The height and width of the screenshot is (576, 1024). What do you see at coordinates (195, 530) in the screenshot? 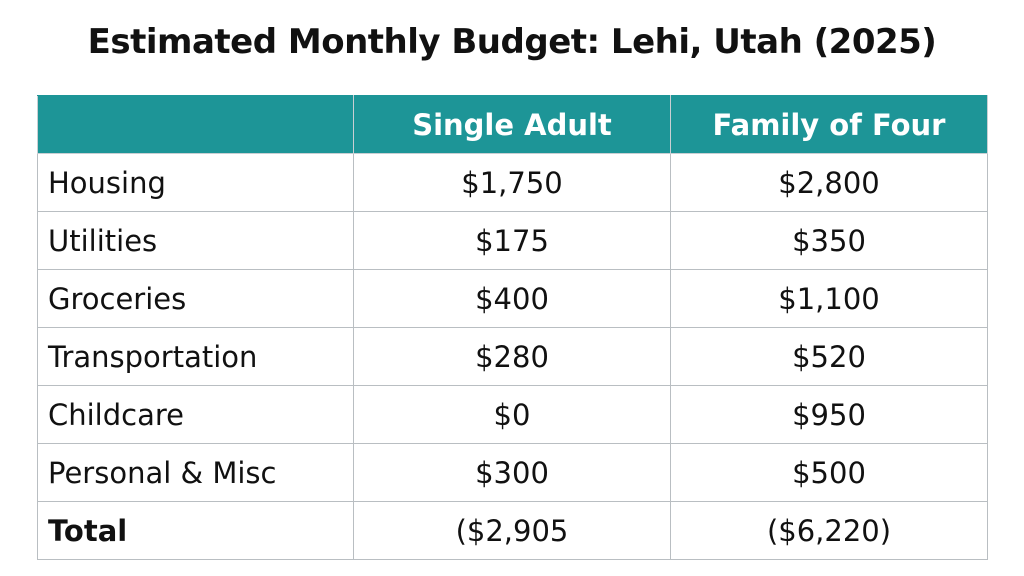
I see `total-label: Total` at bounding box center [195, 530].